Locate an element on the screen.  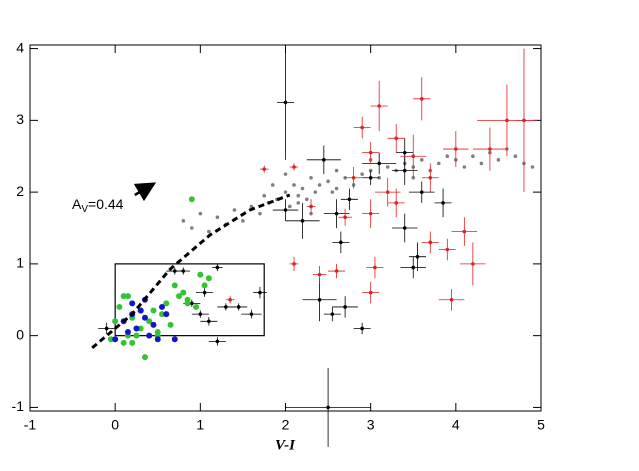
x-tick-label: 4 is located at coordinates (456, 425).